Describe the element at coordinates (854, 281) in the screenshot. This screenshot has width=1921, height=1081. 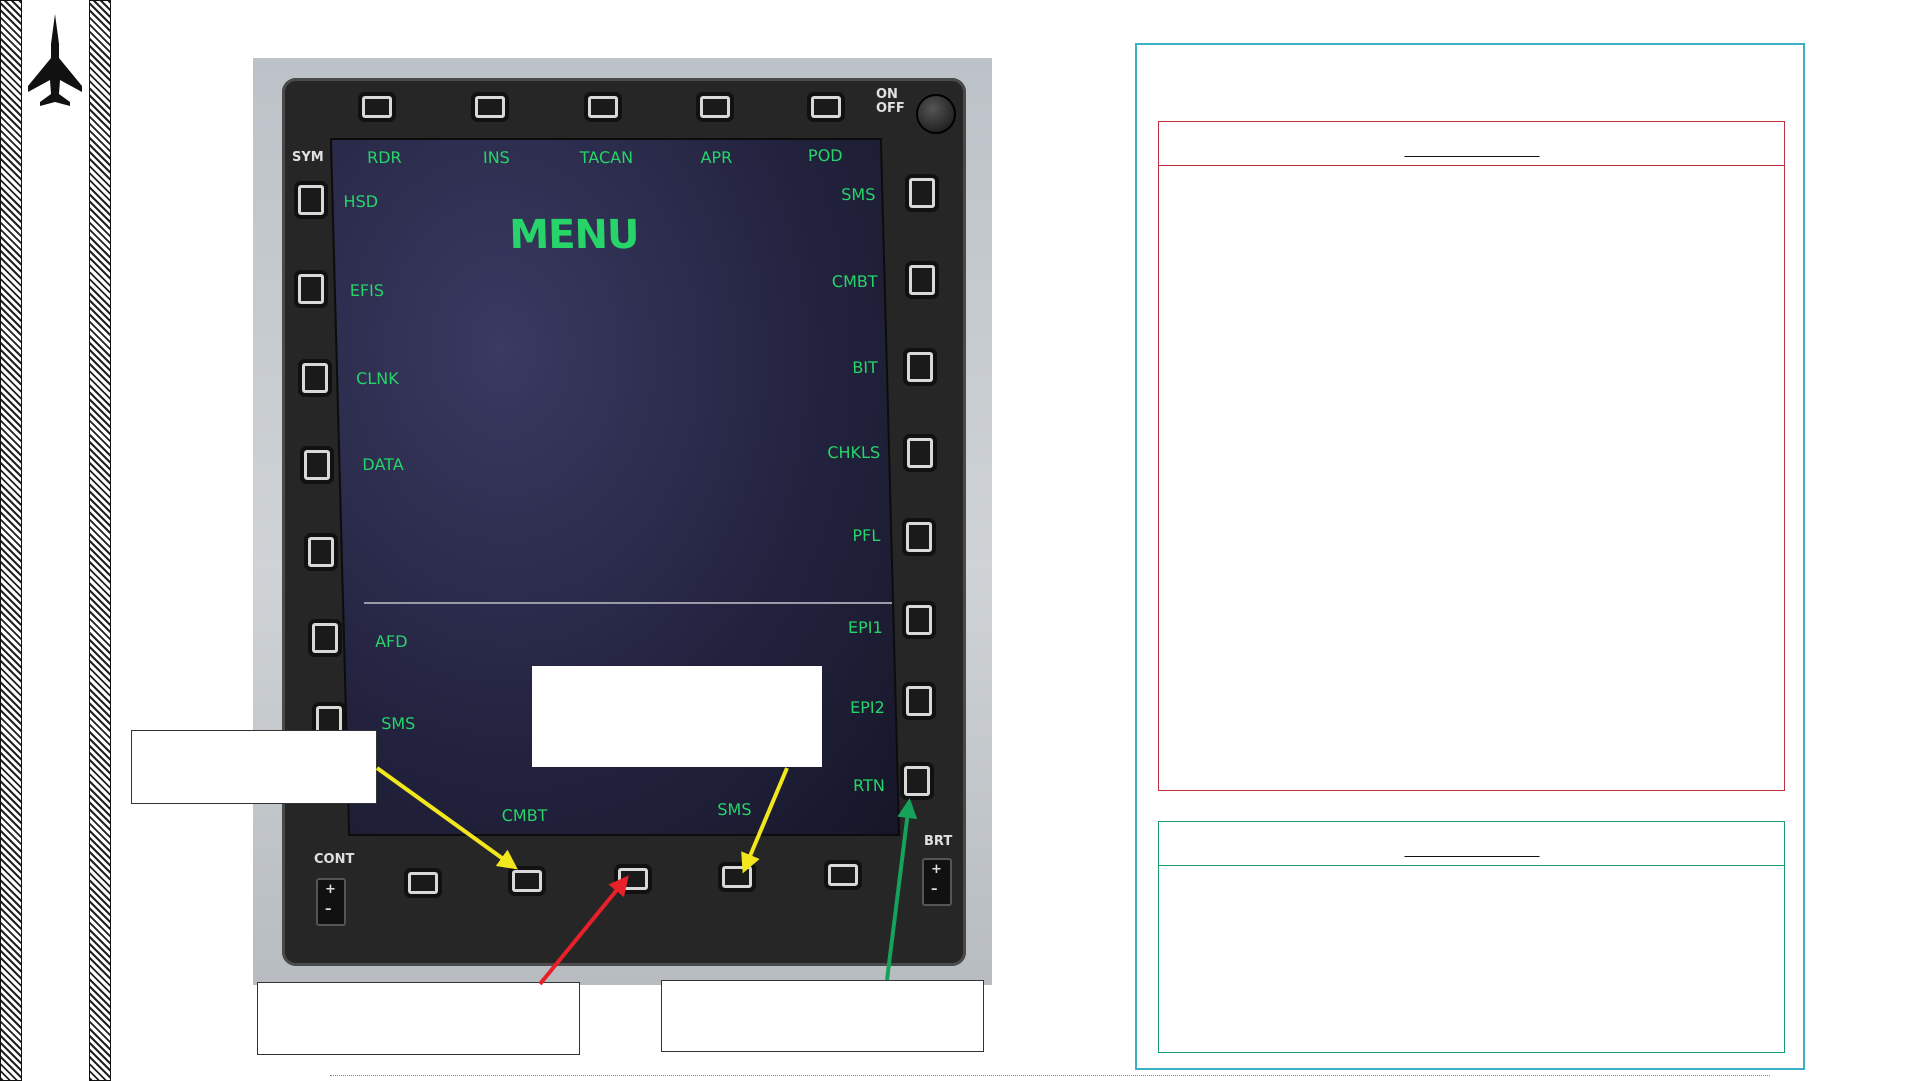
I see `osb-label-cmbt-right: CMBT` at that location.